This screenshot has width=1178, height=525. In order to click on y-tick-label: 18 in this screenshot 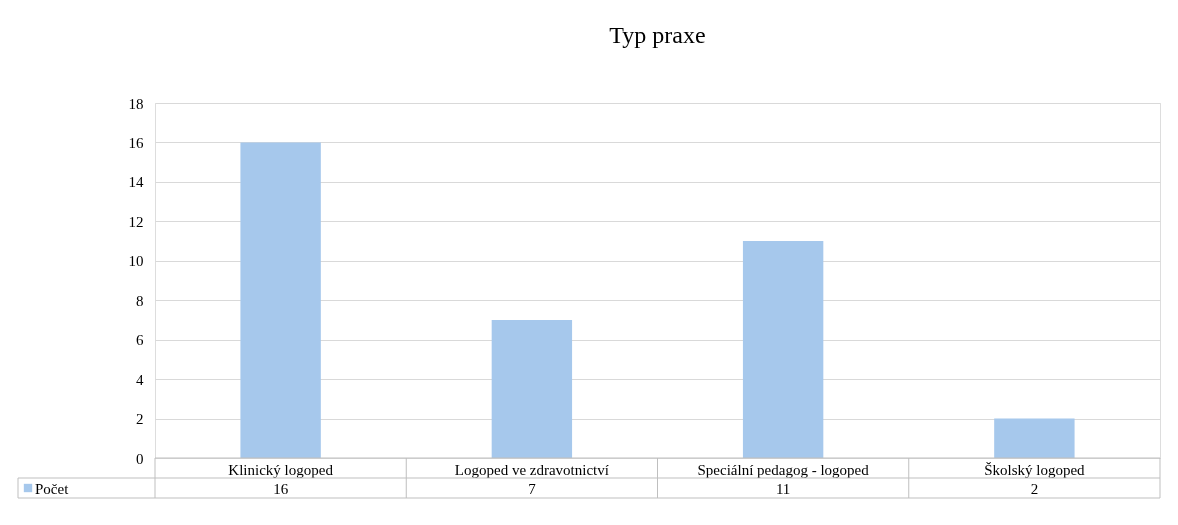, I will do `click(136, 103)`.